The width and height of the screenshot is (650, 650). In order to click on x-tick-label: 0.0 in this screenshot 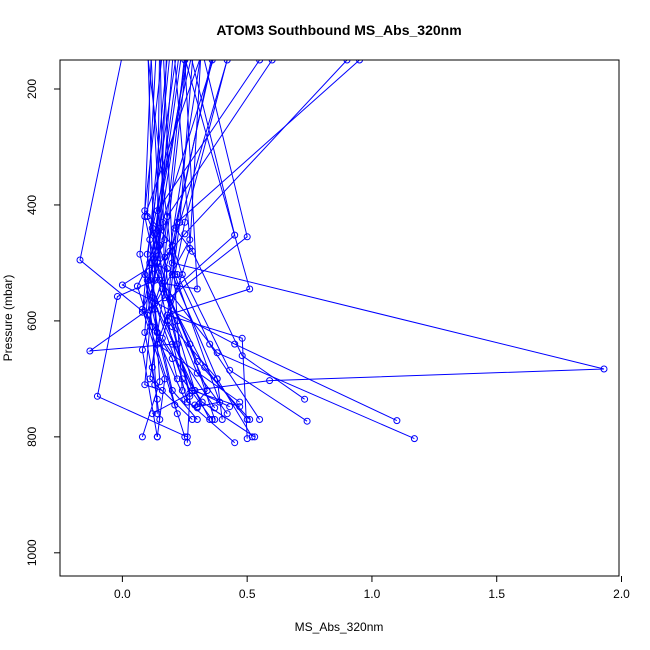, I will do `click(122, 594)`.